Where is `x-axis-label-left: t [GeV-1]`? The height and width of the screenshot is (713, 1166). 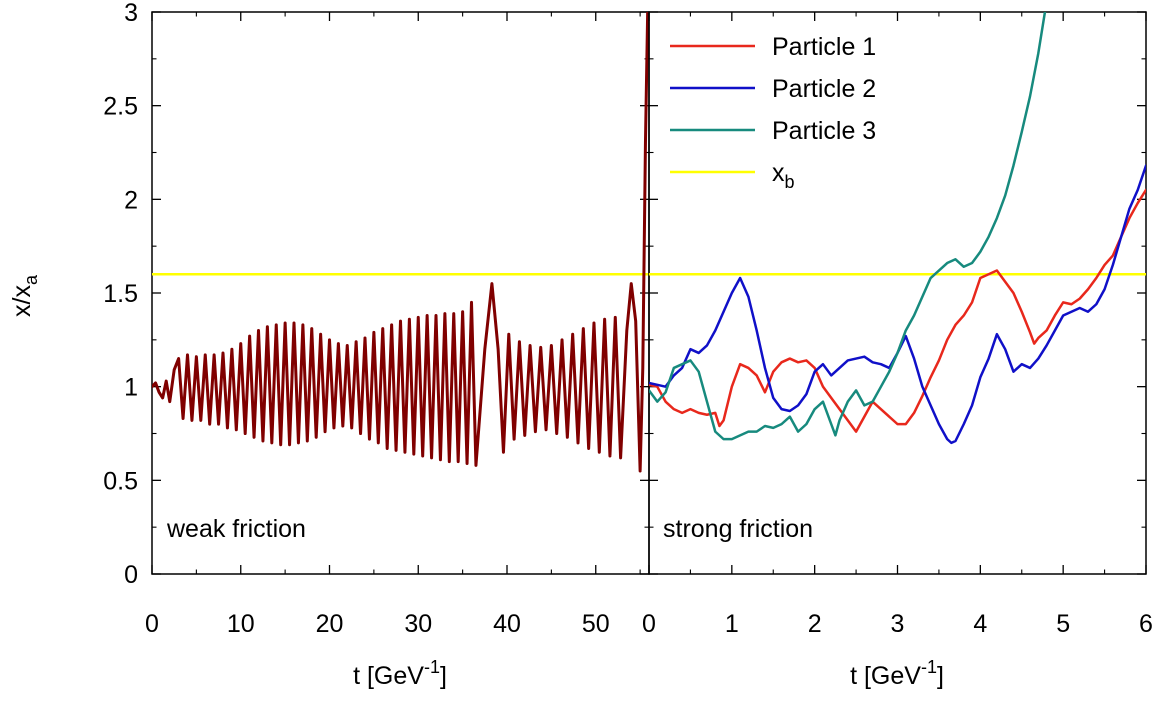 x-axis-label-left: t [GeV-1] is located at coordinates (400, 673).